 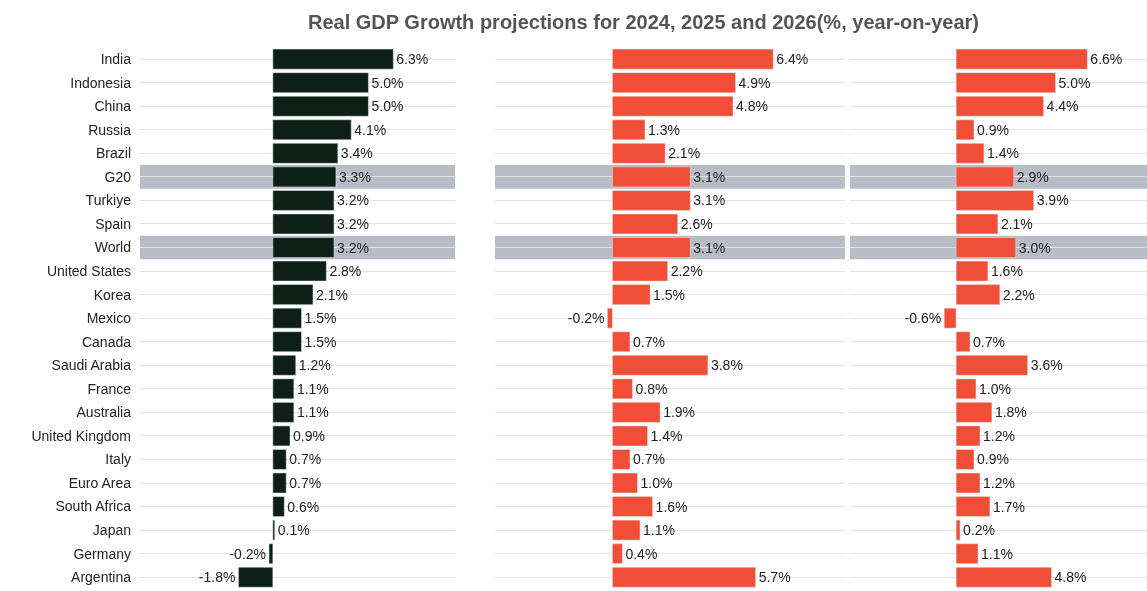 What do you see at coordinates (113, 223) in the screenshot?
I see `y-tick-label: Spain` at bounding box center [113, 223].